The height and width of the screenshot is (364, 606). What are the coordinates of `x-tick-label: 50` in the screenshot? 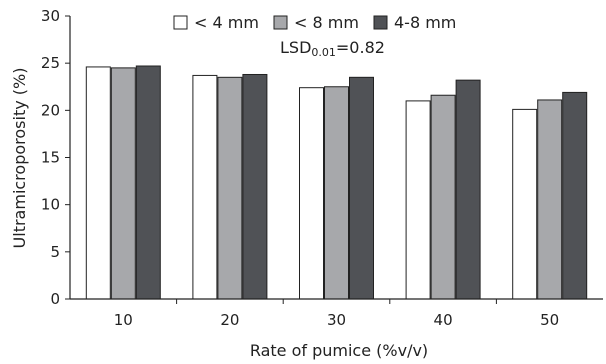 It's located at (549, 320).